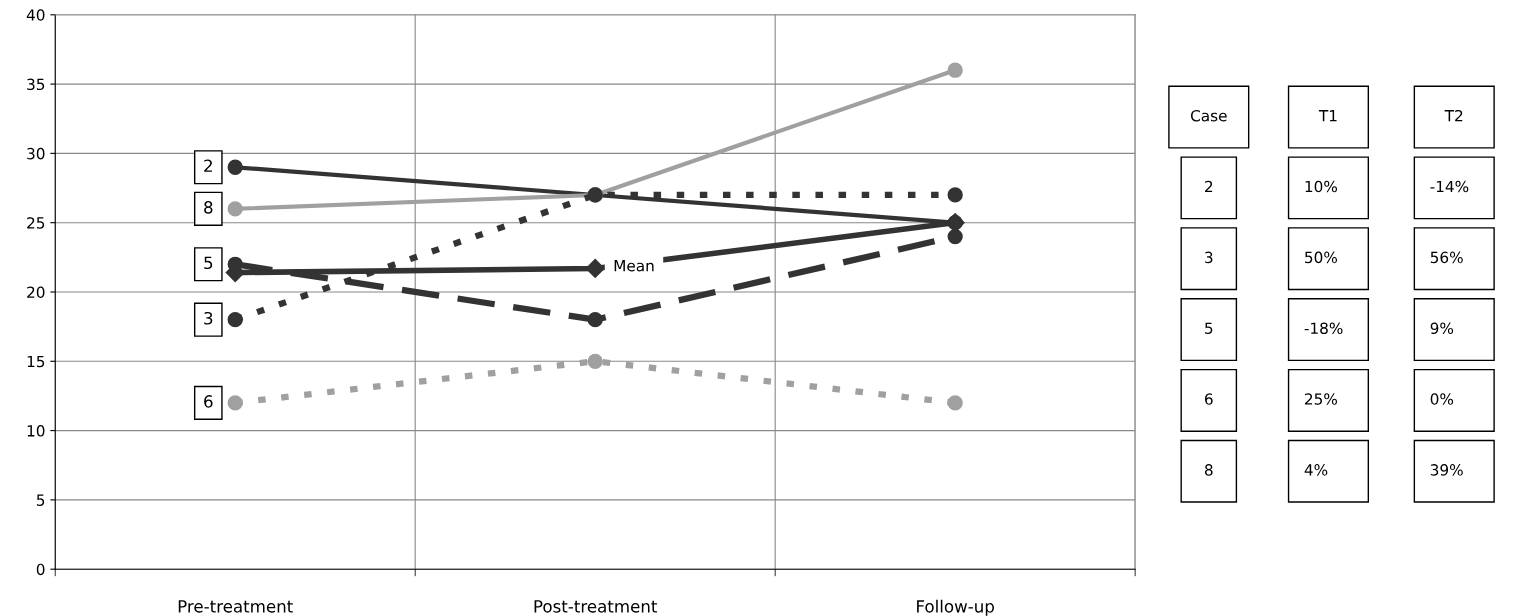 This screenshot has height=616, width=1534. I want to click on x-tick-label: Follow-up, so click(955, 607).